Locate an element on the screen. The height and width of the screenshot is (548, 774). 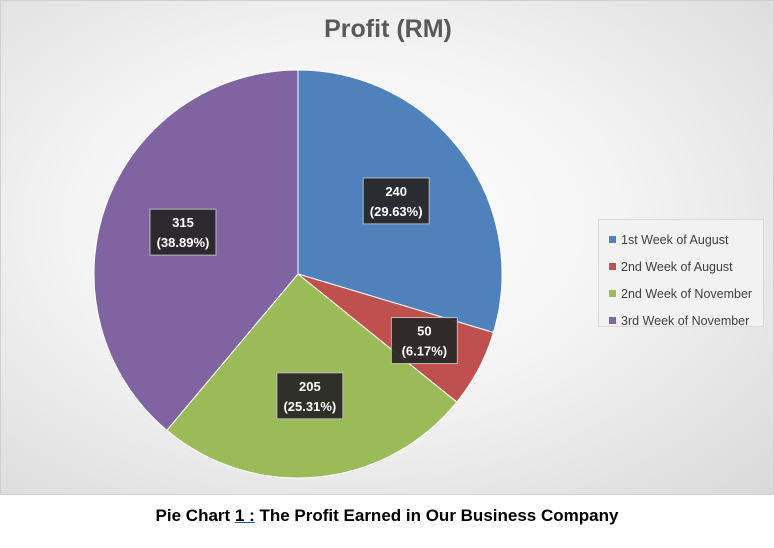
data-label-value: 315 is located at coordinates (183, 222).